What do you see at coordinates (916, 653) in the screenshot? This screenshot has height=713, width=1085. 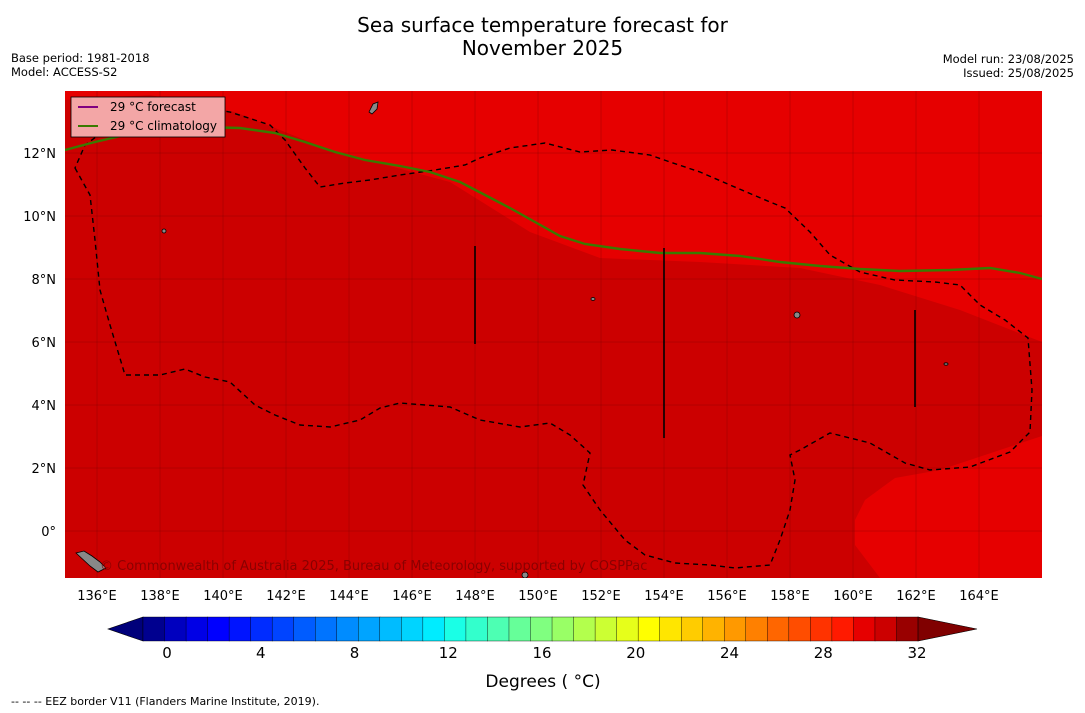 I see `colorbar-tick-label: 32` at bounding box center [916, 653].